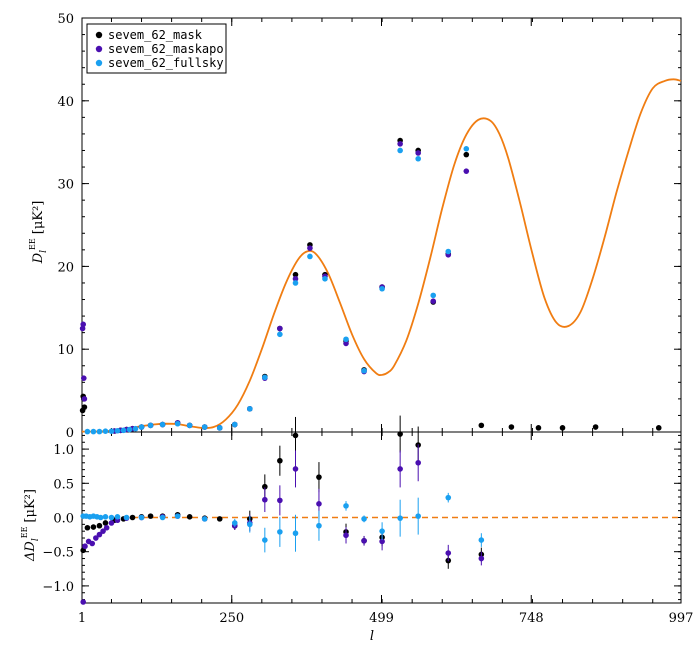  I want to click on legend-label-fullsky: sevem_62_fullsky, so click(166, 63).